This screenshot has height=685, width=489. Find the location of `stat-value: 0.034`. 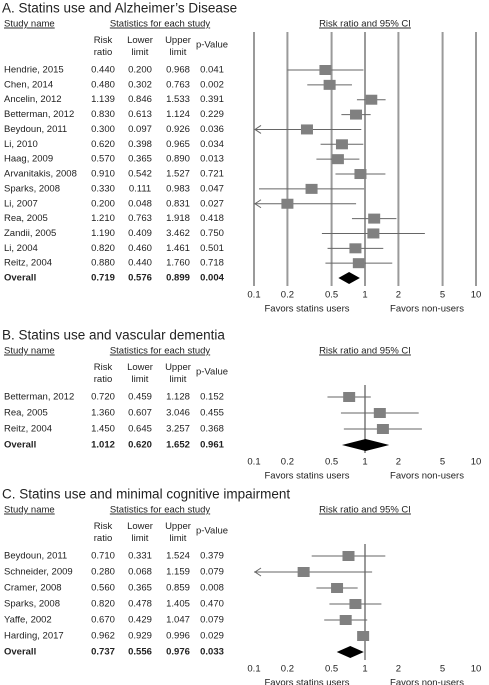

stat-value: 0.034 is located at coordinates (212, 144).